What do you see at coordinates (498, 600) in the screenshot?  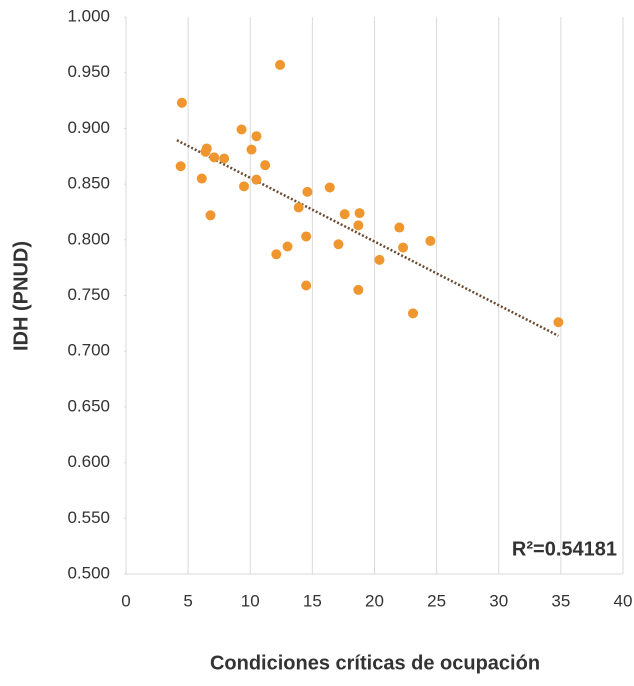 I see `x-tick-label: 30` at bounding box center [498, 600].